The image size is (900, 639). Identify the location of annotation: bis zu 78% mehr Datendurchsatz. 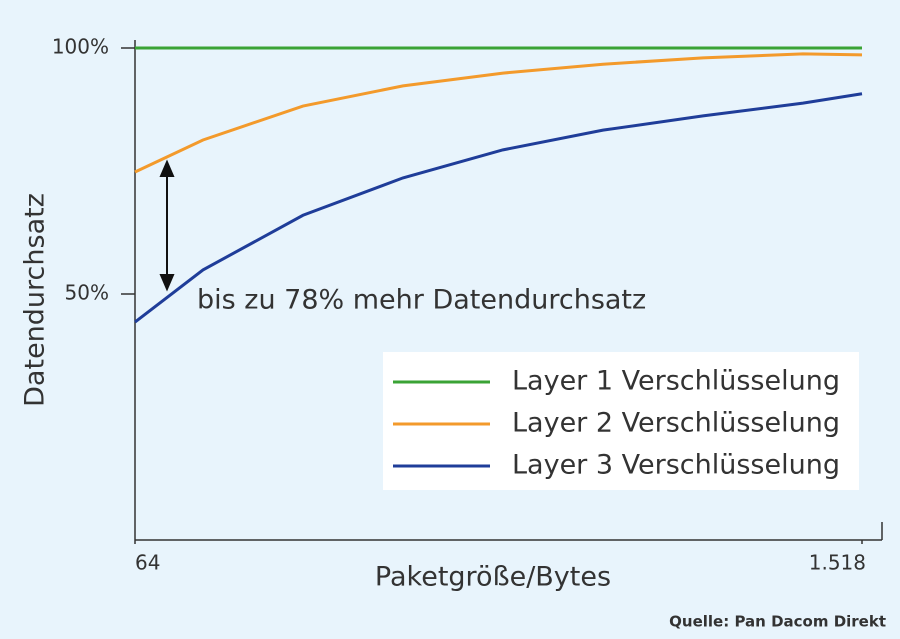
(421, 300).